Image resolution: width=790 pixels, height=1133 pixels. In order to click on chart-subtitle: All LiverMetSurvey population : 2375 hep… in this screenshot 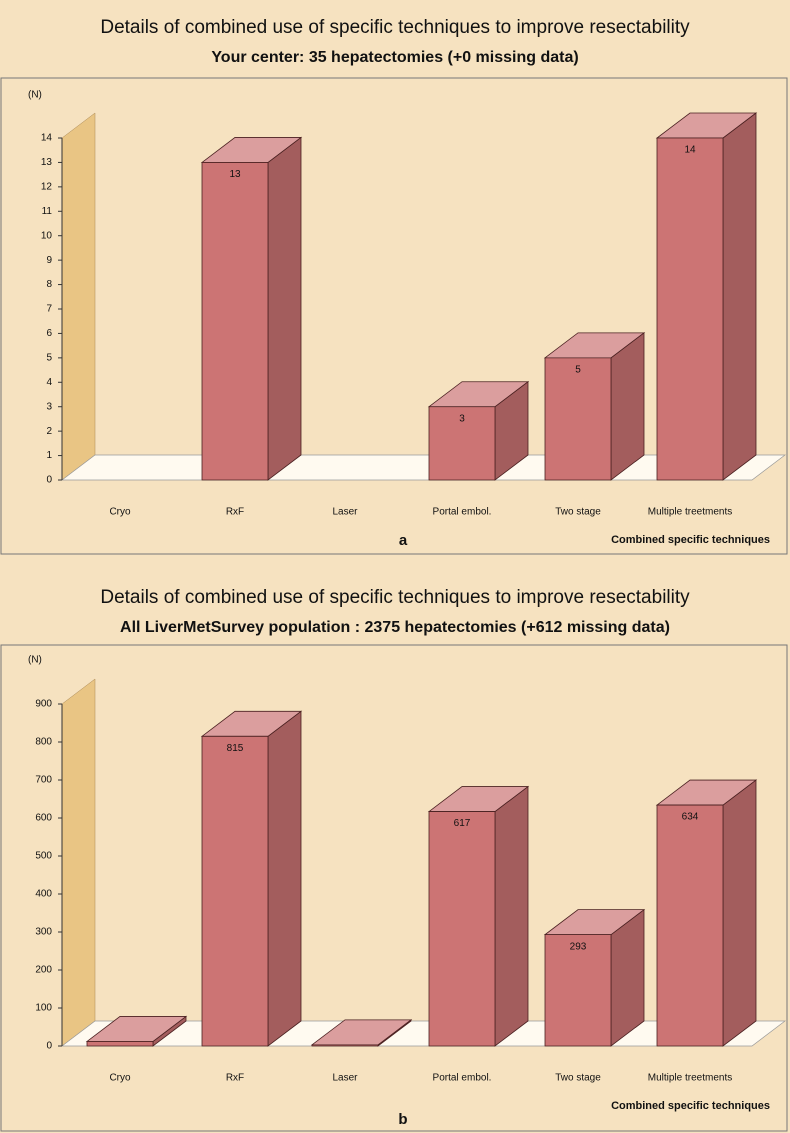, I will do `click(395, 627)`.